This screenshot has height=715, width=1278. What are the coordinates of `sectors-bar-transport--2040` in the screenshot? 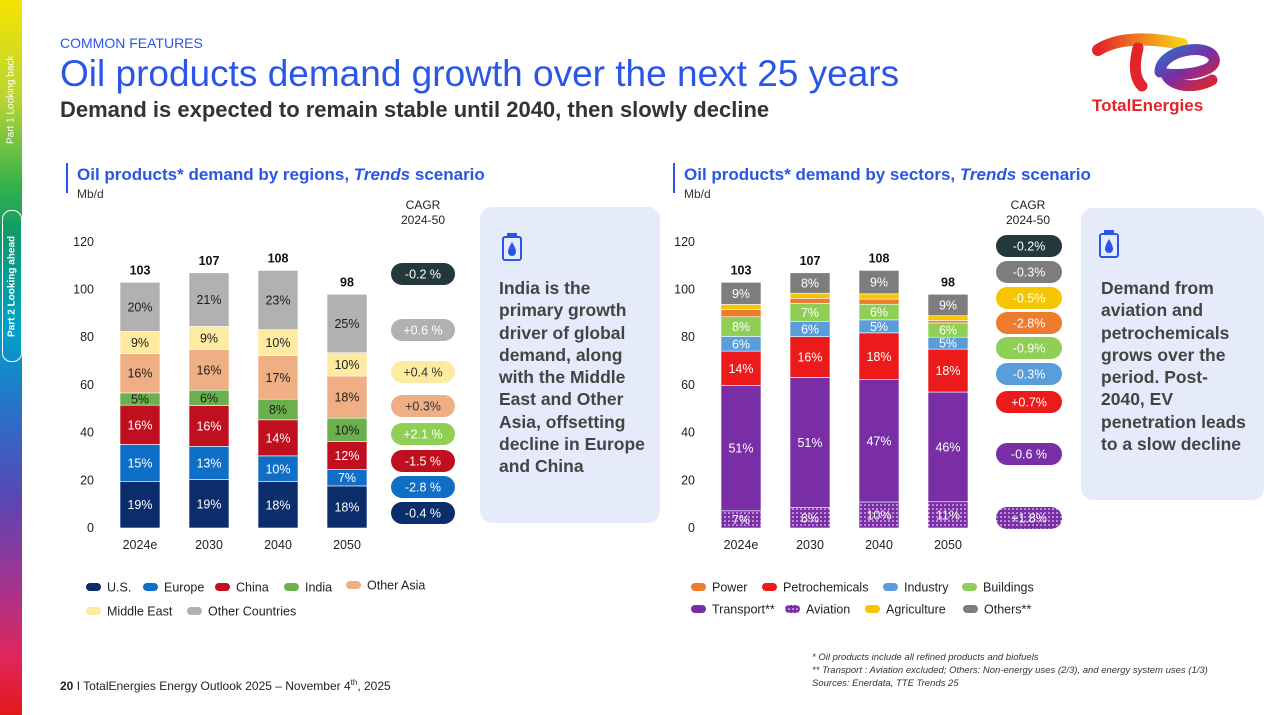 It's located at (879, 441).